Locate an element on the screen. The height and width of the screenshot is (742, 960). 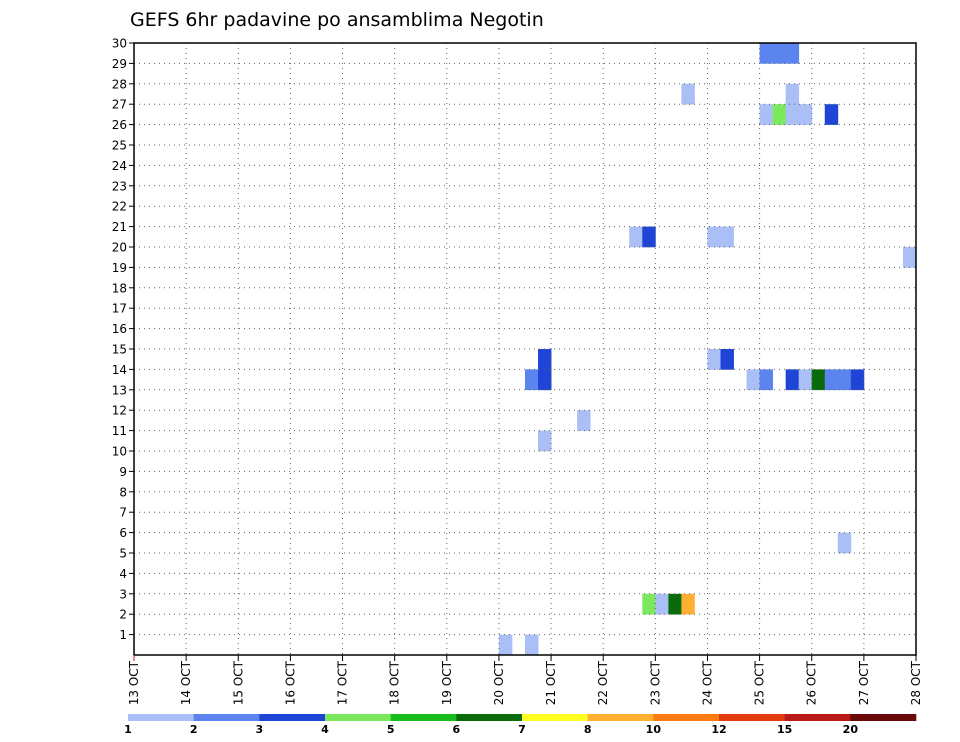
y-tick-label-29: 29 is located at coordinates (119, 64).